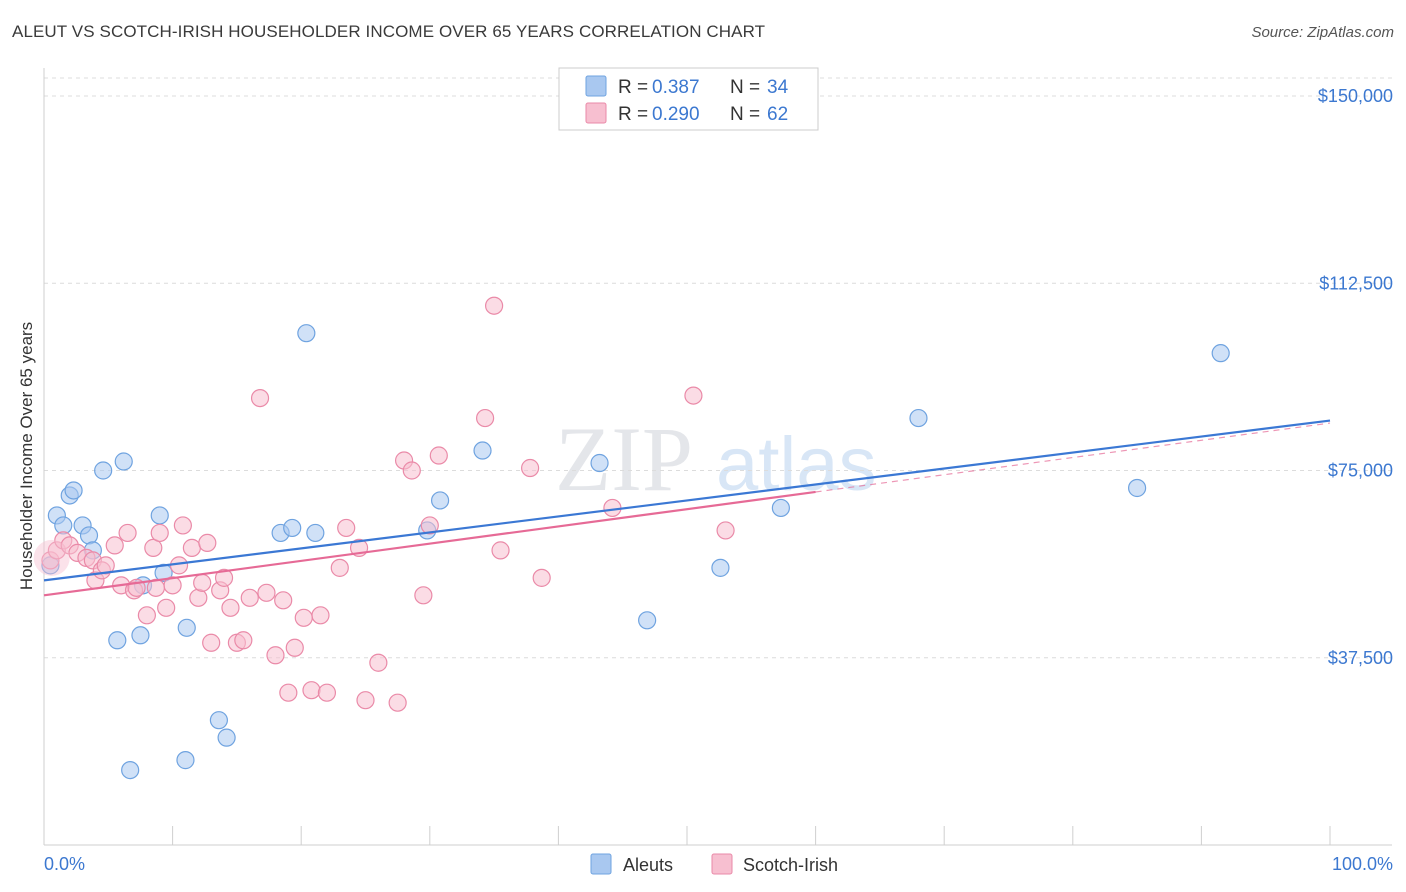 The height and width of the screenshot is (892, 1406). I want to click on y-tick-label: $150,000, so click(1355, 96).